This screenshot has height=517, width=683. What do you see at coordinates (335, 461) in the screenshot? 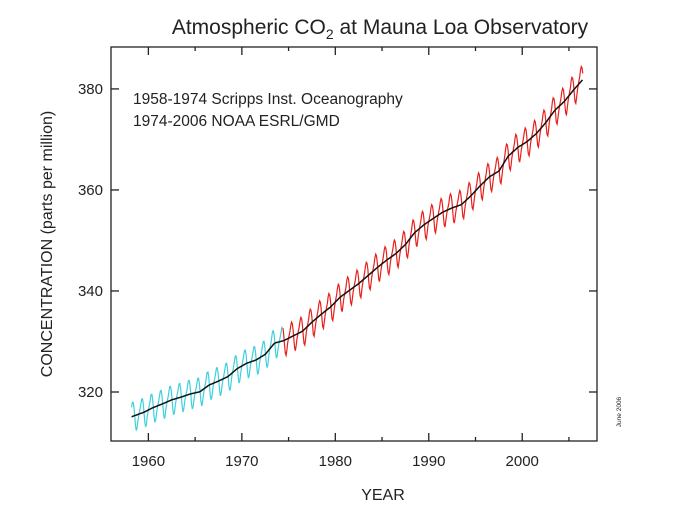
I see `x-tick-label: 1980` at bounding box center [335, 461].